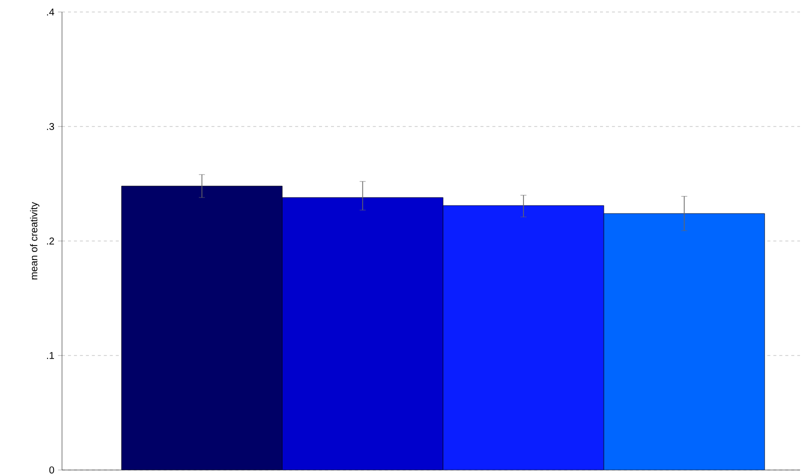  I want to click on y-axis-title: mean of creativity, so click(35, 241).